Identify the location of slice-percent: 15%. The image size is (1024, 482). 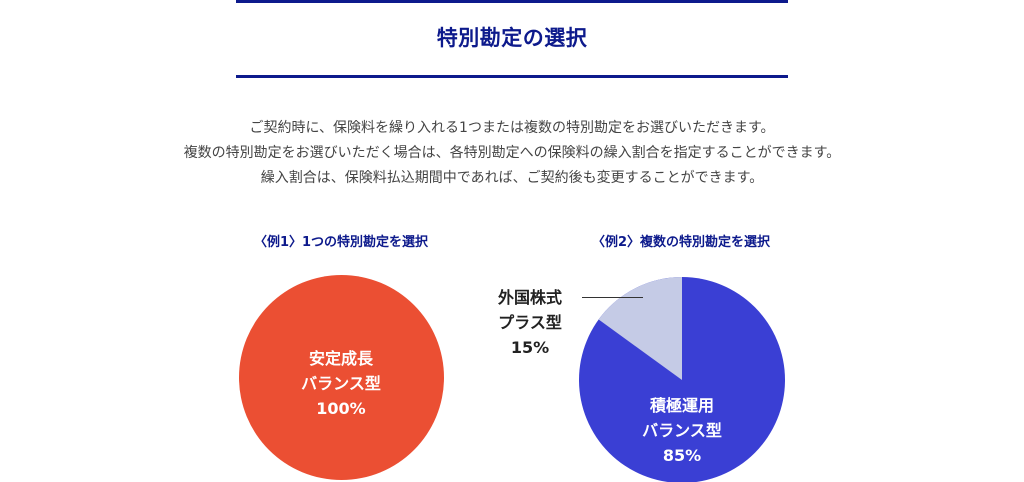
(530, 347).